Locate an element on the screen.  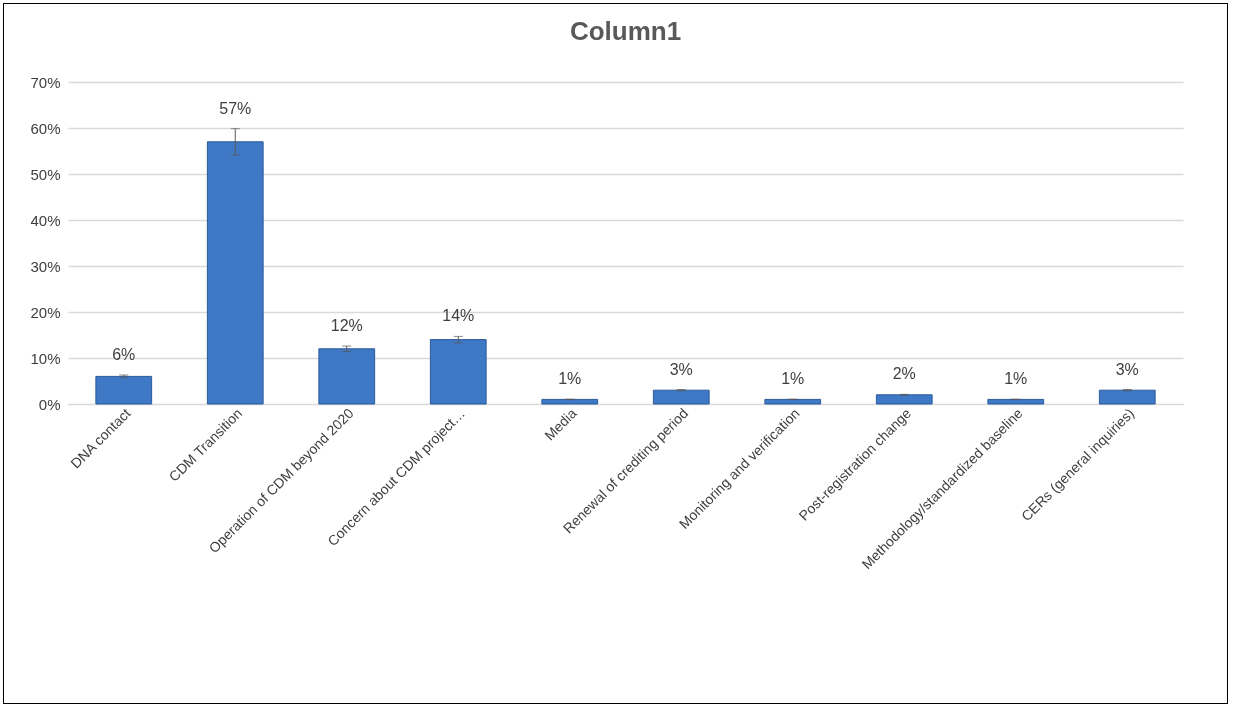
data-label: 14% is located at coordinates (458, 316).